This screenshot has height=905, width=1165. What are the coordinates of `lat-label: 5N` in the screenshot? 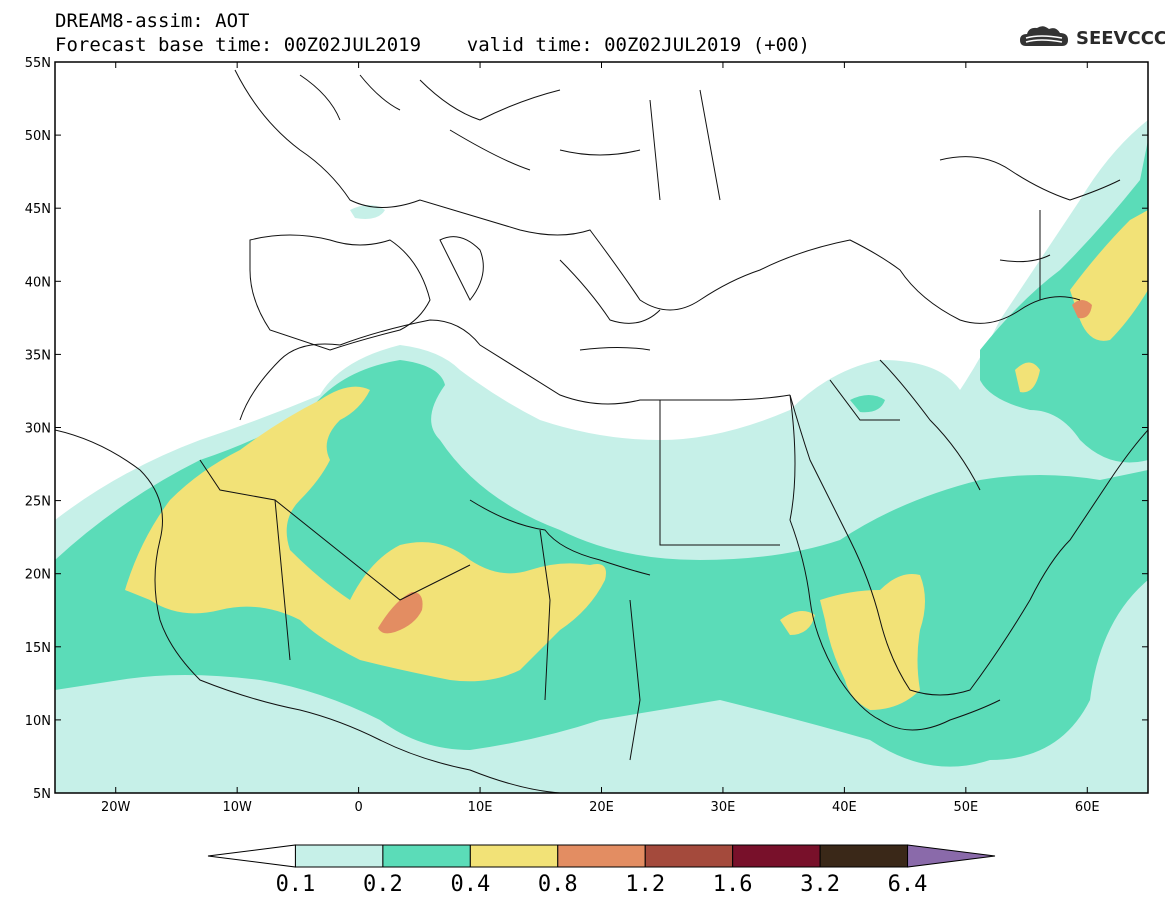 It's located at (42, 794).